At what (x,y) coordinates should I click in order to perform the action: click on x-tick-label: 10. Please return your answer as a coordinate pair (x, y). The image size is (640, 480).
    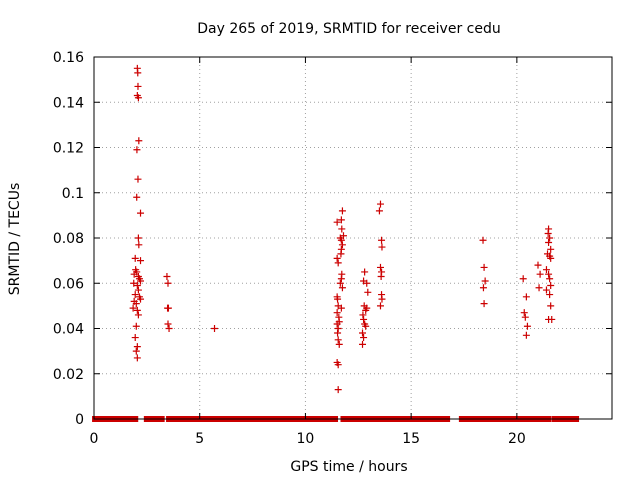
    Looking at the image, I should click on (306, 439).